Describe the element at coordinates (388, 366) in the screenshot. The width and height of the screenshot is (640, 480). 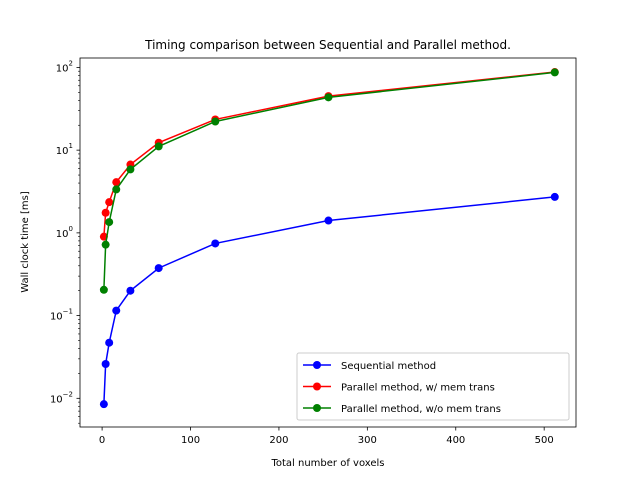
I see `legend-entry-label: Sequential method` at that location.